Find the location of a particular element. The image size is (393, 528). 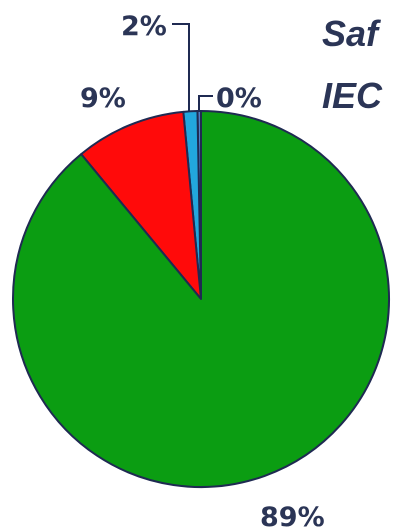

side-text-line2: IEC is located at coordinates (352, 95).